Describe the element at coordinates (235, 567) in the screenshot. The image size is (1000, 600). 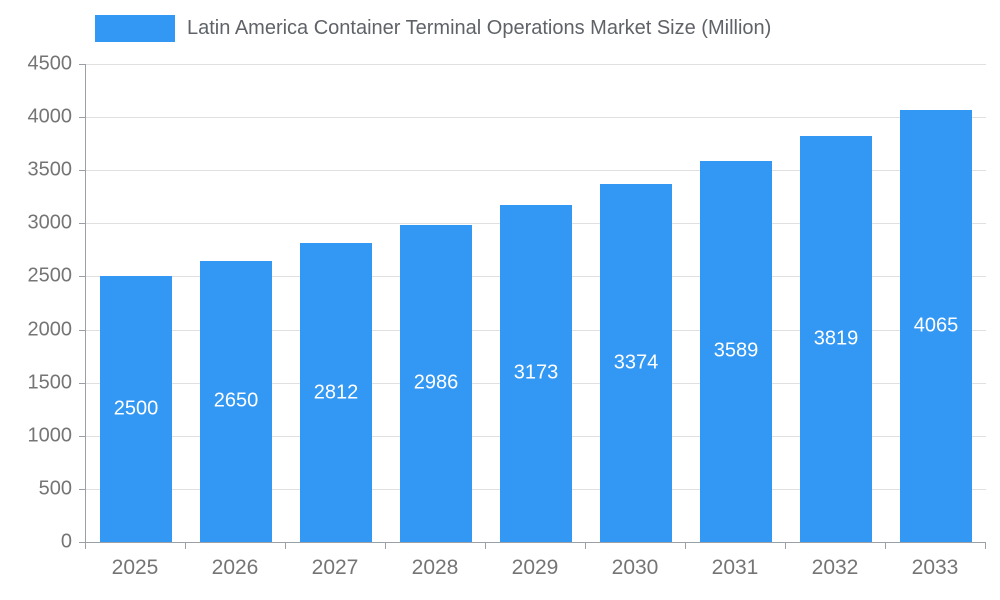
I see `x-axis-tick-label: 2026` at that location.